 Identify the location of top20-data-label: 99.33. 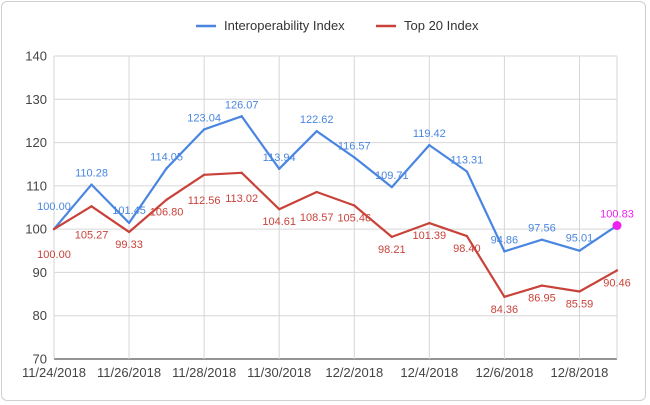
(129, 245).